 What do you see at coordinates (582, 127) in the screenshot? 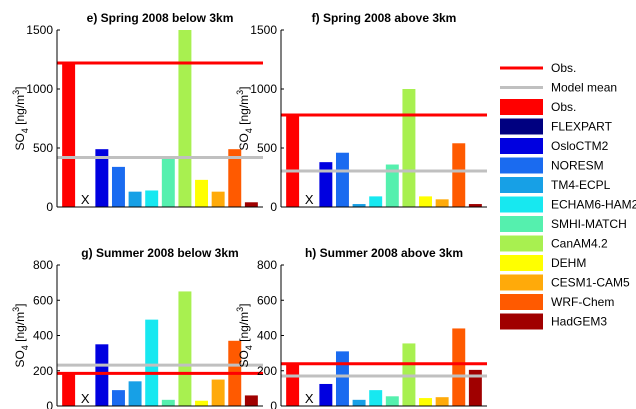
I see `legend-label: FLEXPART` at bounding box center [582, 127].